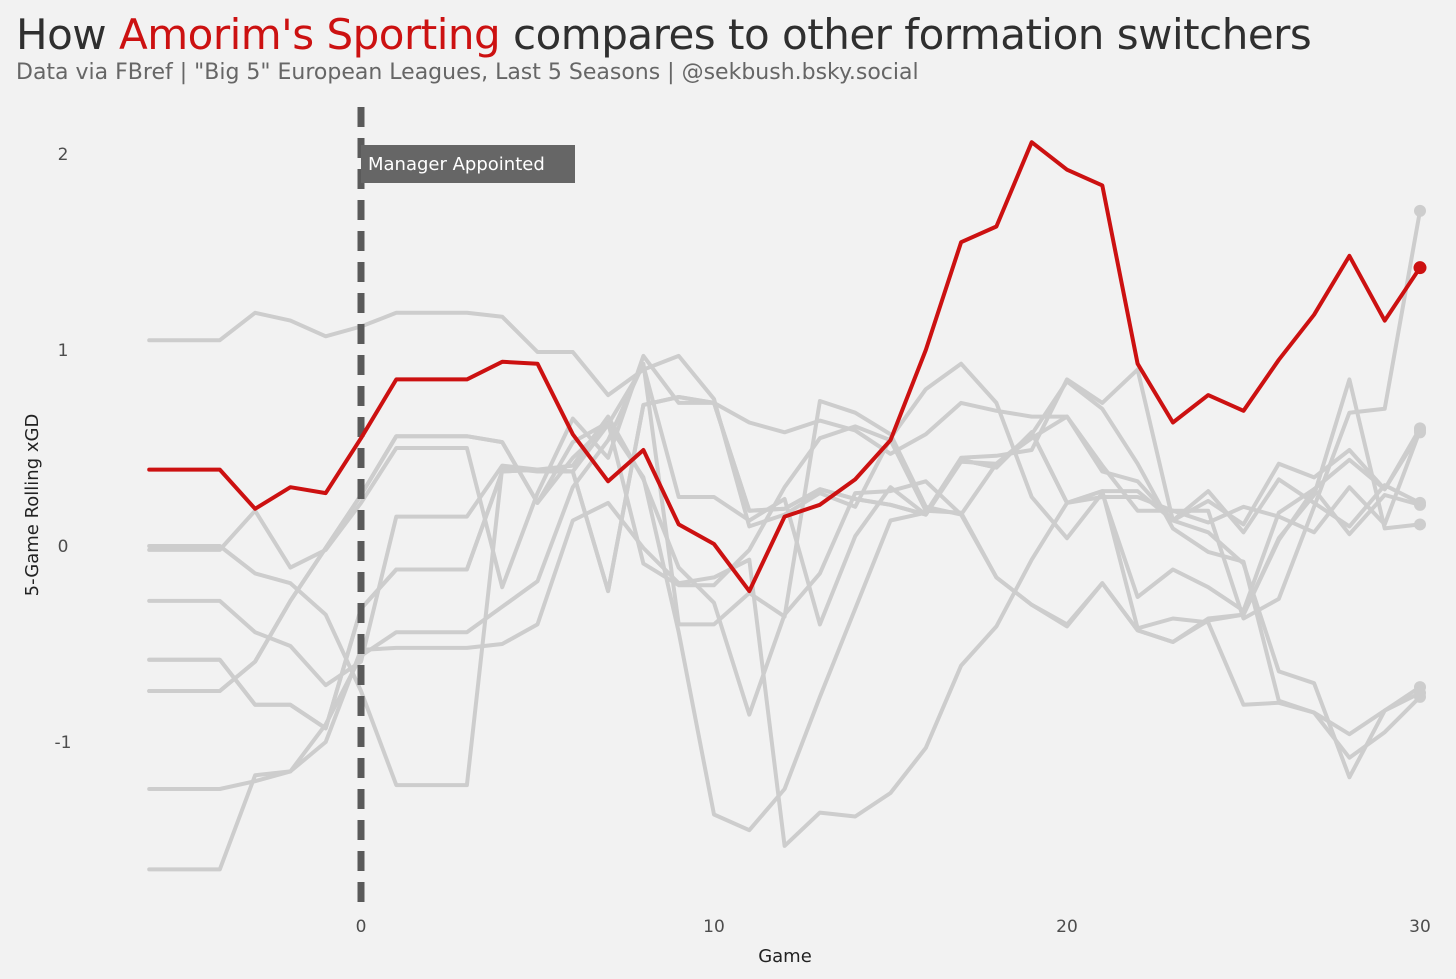 The height and width of the screenshot is (979, 1456). What do you see at coordinates (32, 505) in the screenshot?
I see `y-axis-label: 5-Game Rolling xGD` at bounding box center [32, 505].